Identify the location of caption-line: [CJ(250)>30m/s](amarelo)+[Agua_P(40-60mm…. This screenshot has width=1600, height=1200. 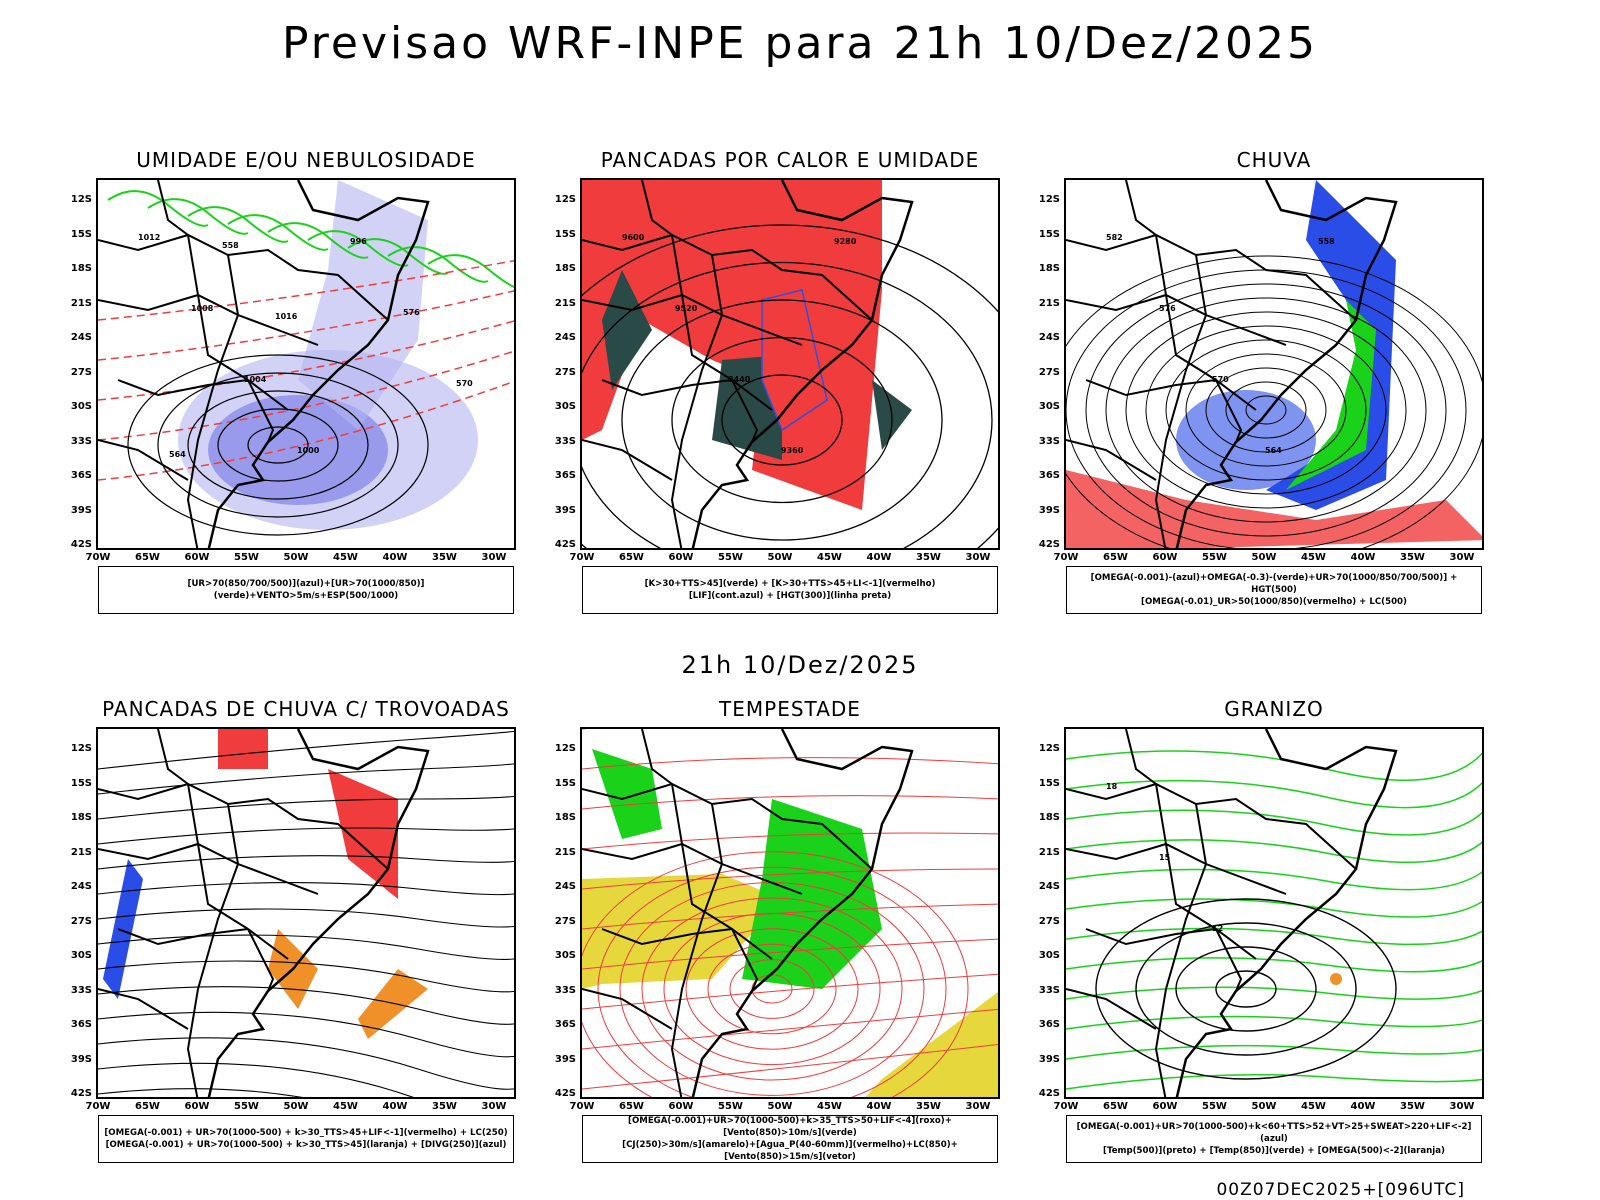
(790, 1151).